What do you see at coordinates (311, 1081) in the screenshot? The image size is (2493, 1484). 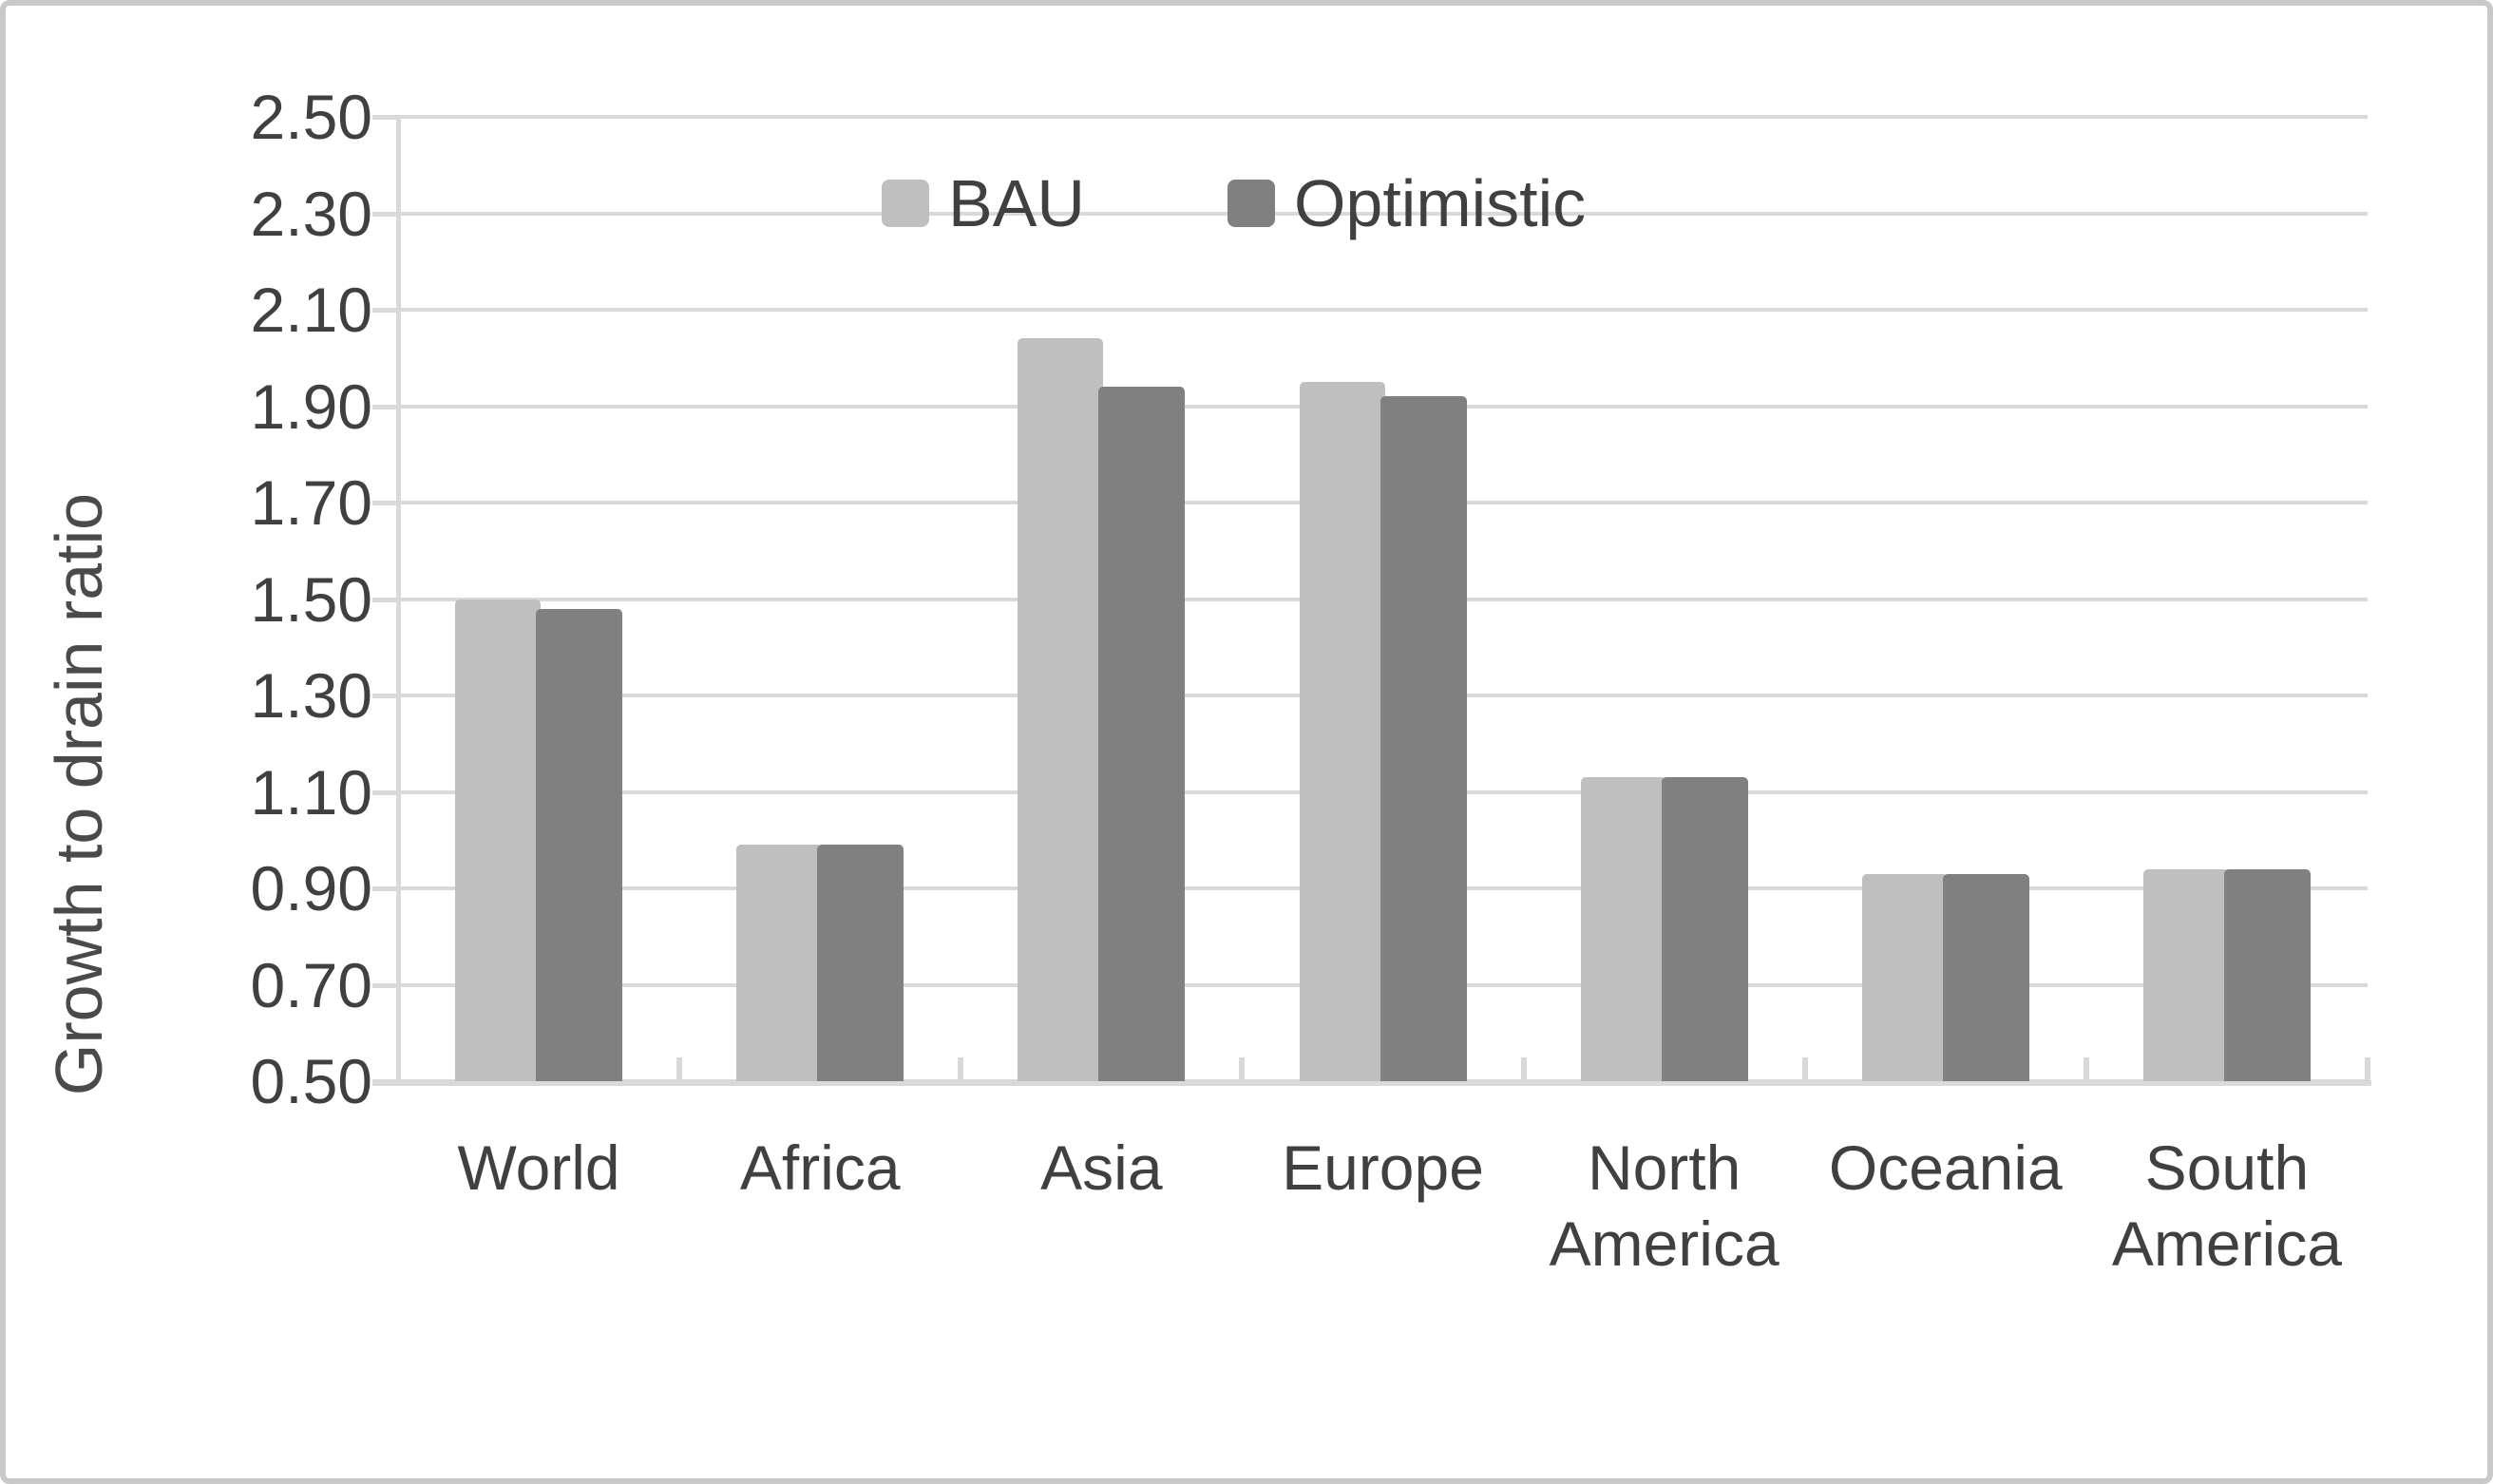 I see `y-tick-label: 0.50` at bounding box center [311, 1081].